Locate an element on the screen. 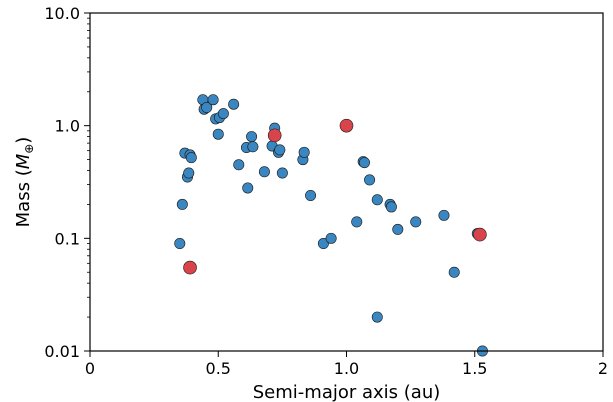 The image size is (613, 402). y-tick-label: 0.01 is located at coordinates (62, 351).